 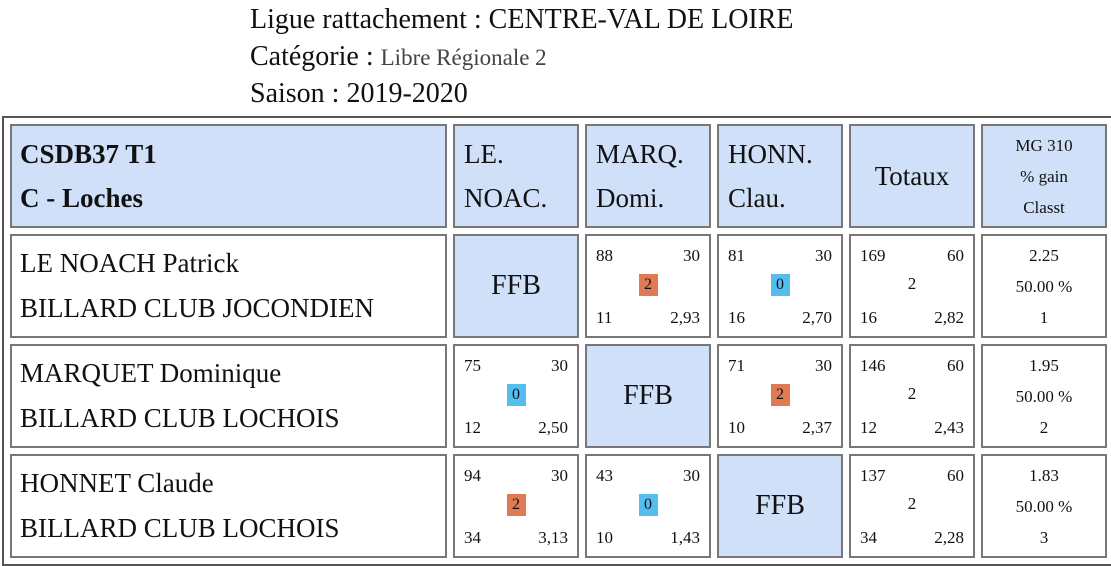 I want to click on saison-line: Saison : 2019-2020, so click(x=359, y=93).